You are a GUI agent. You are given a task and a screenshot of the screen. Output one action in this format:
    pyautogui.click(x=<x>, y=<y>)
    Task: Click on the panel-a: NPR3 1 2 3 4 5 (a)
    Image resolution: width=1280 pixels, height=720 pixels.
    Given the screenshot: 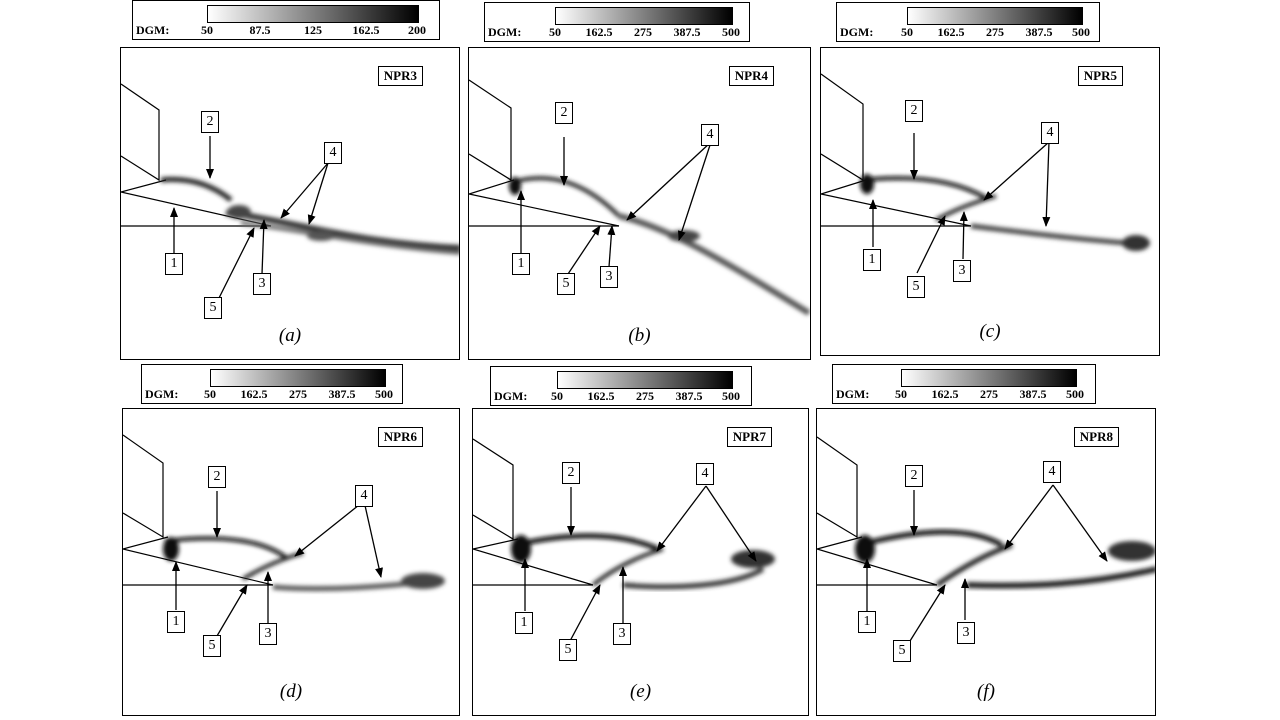 What is the action you would take?
    pyautogui.click(x=290, y=203)
    